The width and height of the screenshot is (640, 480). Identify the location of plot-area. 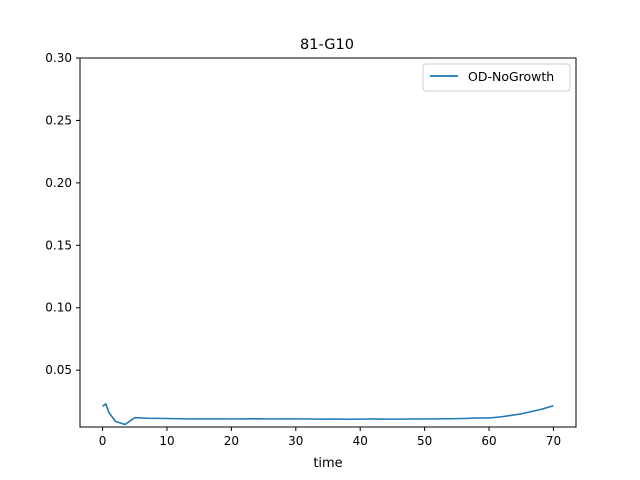
(328, 414).